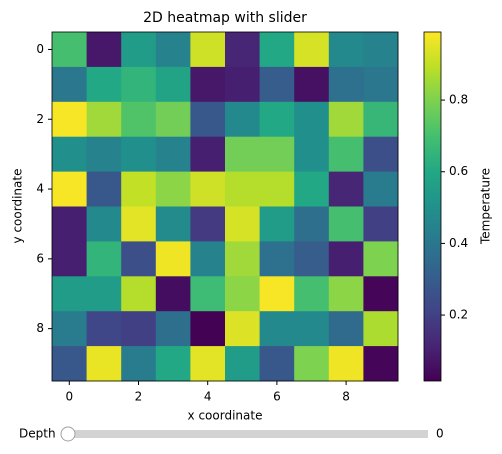 The height and width of the screenshot is (454, 502). Describe the element at coordinates (69, 397) in the screenshot. I see `x-tick-label: 0` at that location.